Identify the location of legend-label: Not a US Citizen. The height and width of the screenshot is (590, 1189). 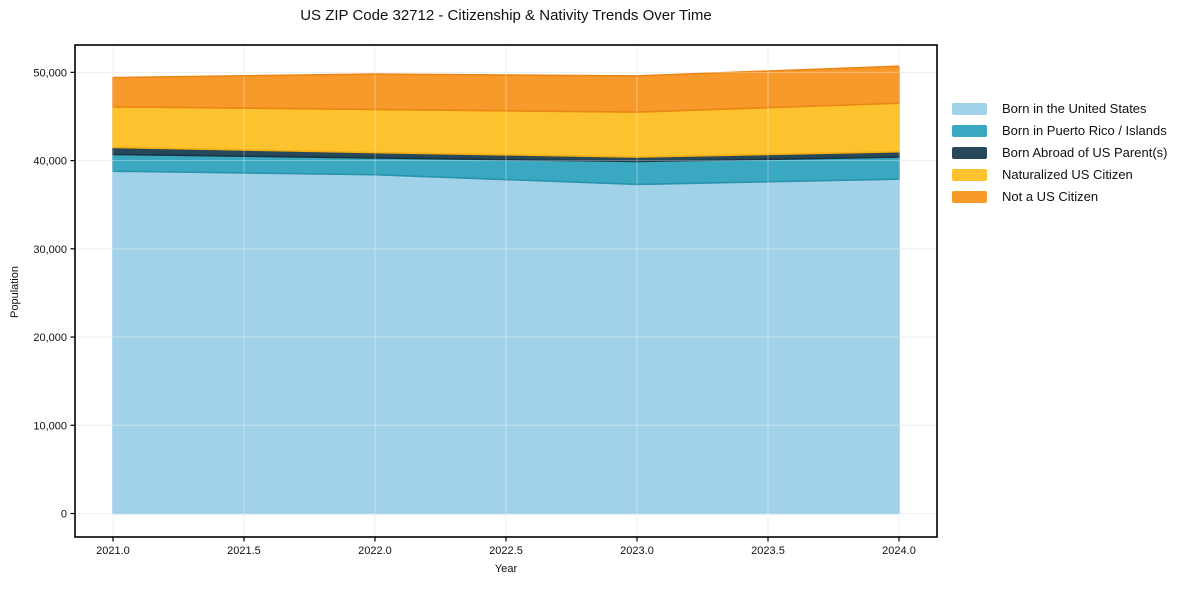
(1050, 196).